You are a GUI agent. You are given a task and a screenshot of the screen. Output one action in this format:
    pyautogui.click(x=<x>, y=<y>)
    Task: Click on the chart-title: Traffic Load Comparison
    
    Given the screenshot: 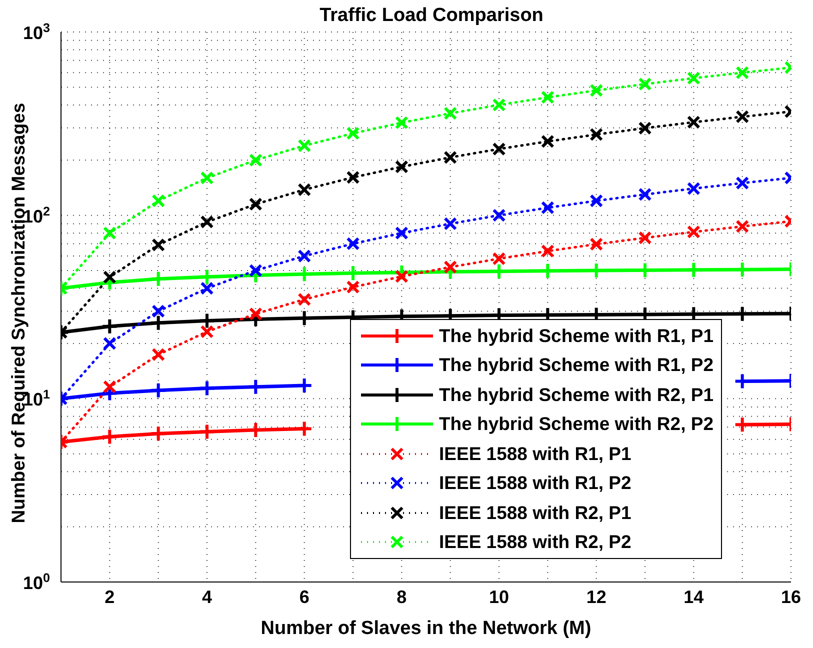 What is the action you would take?
    pyautogui.click(x=431, y=15)
    